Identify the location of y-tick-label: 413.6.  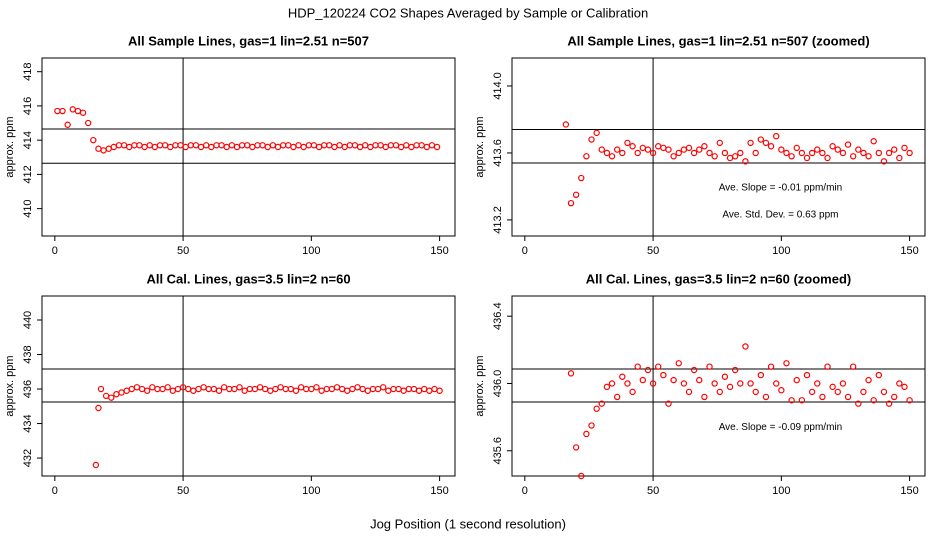
(498, 153).